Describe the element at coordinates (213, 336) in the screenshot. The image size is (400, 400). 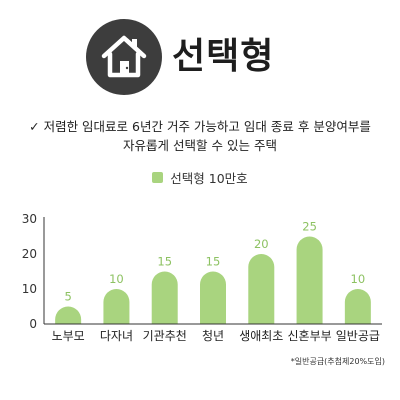
I see `x-tick-label: 청년` at that location.